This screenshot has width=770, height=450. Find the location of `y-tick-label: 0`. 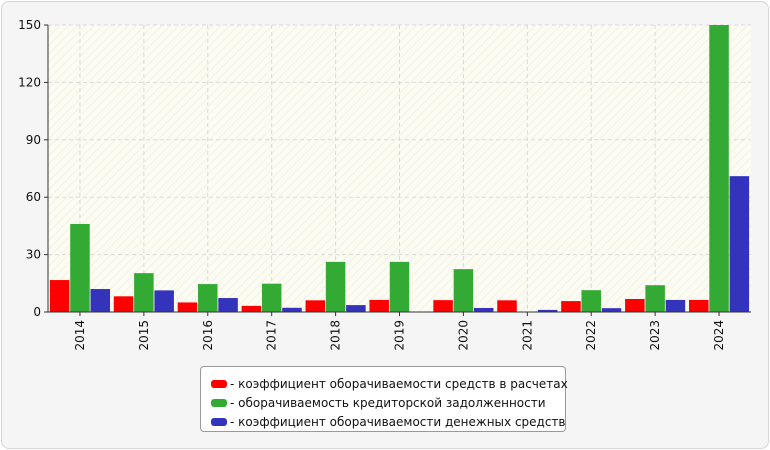

y-tick-label: 0 is located at coordinates (37, 312).